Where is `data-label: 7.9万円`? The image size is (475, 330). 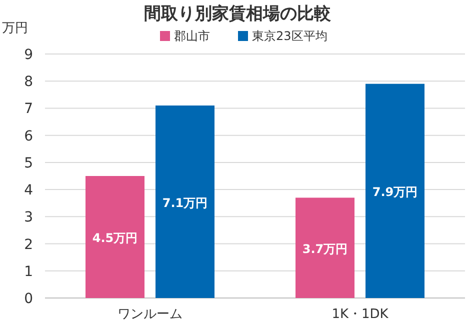
data-label: 7.9万円 is located at coordinates (395, 191).